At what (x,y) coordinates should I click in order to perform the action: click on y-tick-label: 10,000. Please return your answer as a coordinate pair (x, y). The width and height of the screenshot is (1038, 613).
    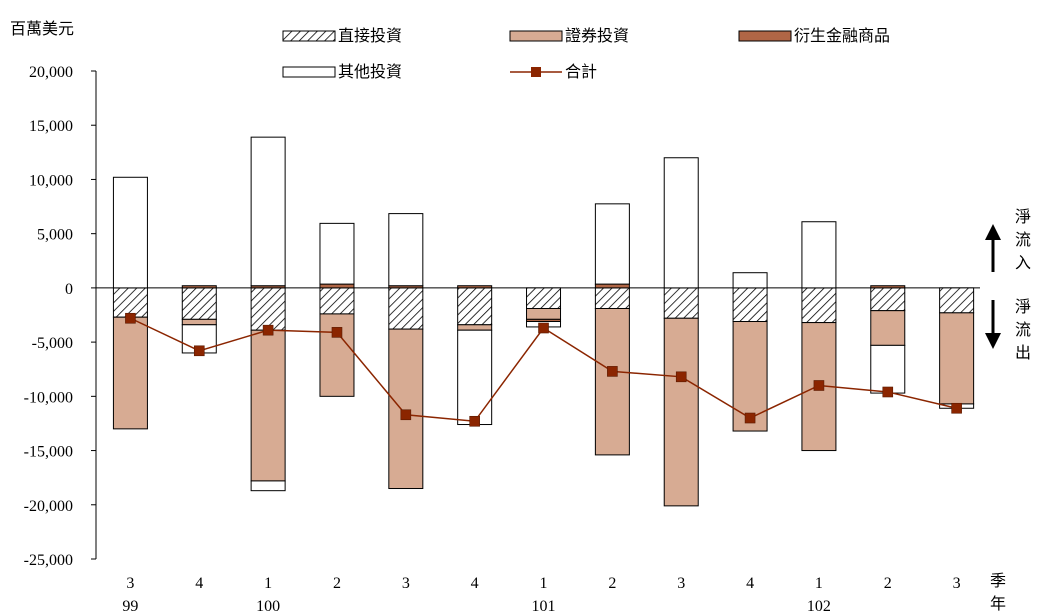
    Looking at the image, I should click on (51, 180).